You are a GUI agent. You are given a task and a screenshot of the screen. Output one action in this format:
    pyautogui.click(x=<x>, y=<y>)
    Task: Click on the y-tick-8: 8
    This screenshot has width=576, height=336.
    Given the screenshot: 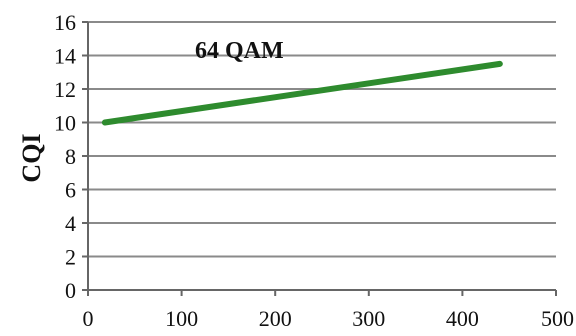 What is the action you would take?
    pyautogui.click(x=70, y=156)
    